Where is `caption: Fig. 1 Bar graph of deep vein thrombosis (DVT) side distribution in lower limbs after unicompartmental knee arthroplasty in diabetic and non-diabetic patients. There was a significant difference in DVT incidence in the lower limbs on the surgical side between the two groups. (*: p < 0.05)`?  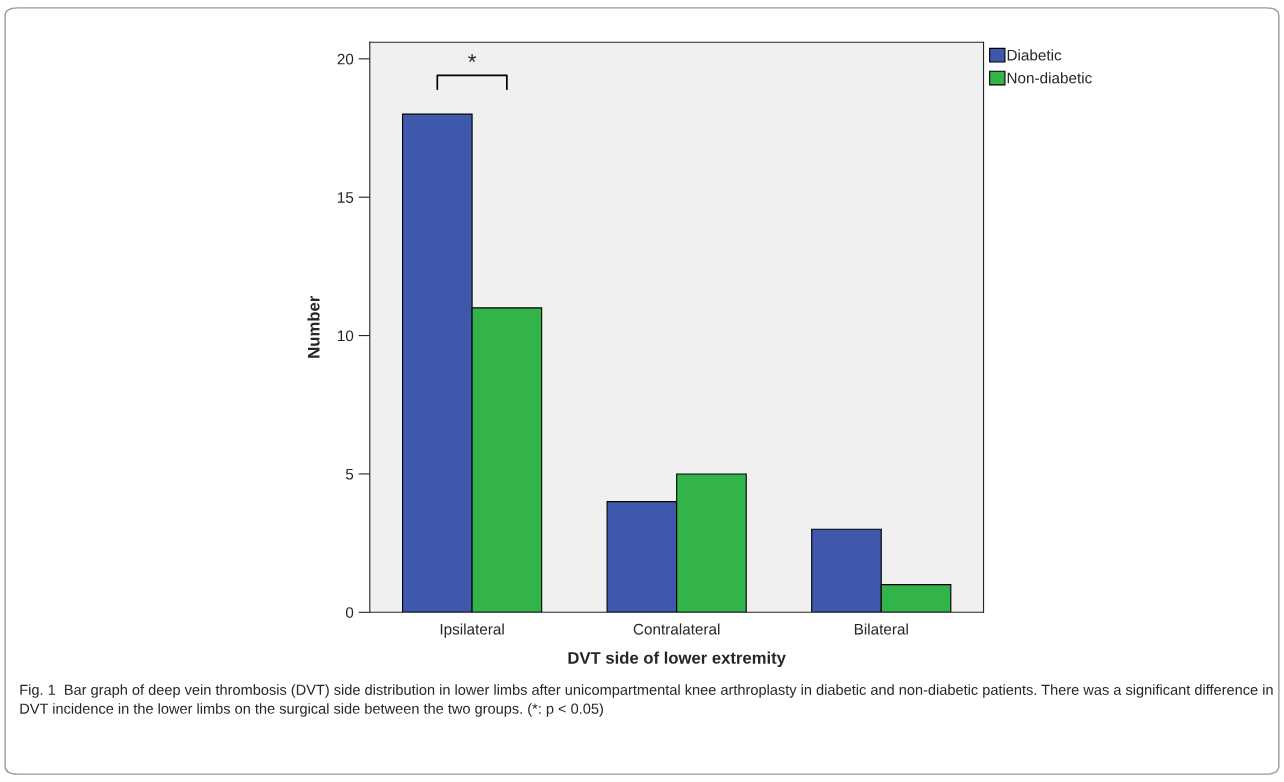
caption: Fig. 1 Bar graph of deep vein thrombosis (DVT) side distribution in lower limbs after unicompartmental knee arthroplasty in diabetic and non-diabetic patients. There was a significant difference in DVT incidence in the lower limbs on the surgical side between the two groups. (*: p < 0.05) is located at coordinates (646, 700).